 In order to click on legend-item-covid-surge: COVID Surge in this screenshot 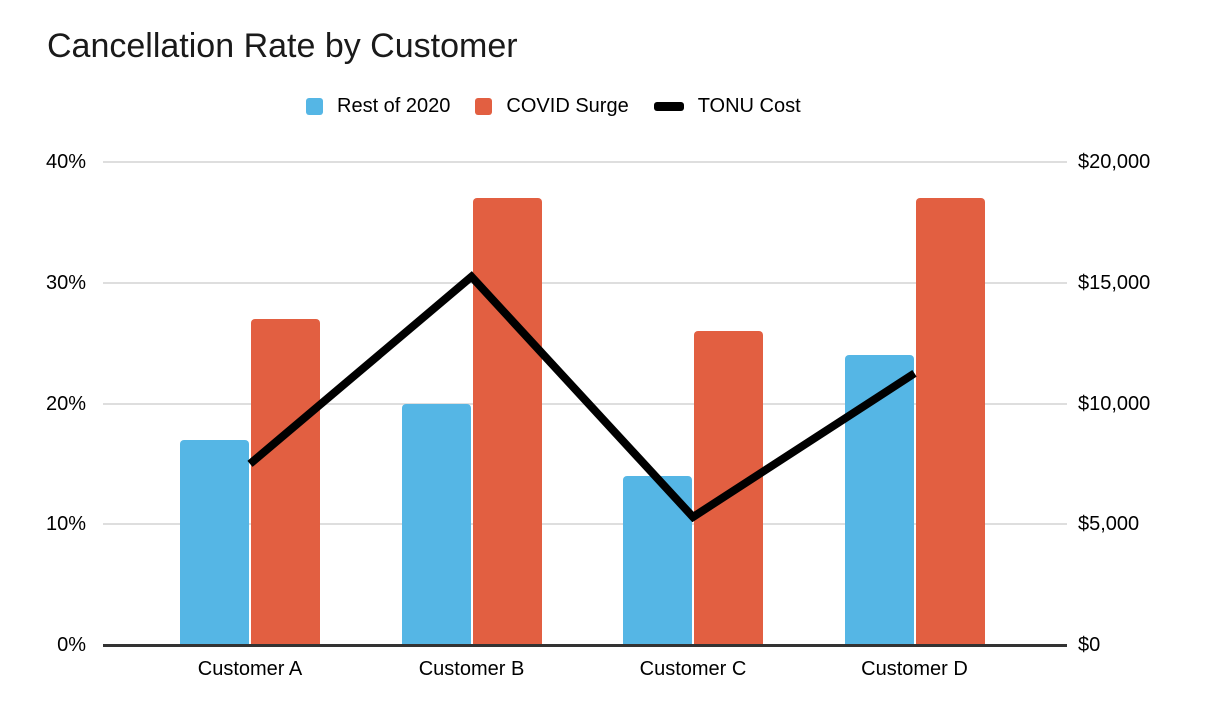, I will do `click(552, 106)`.